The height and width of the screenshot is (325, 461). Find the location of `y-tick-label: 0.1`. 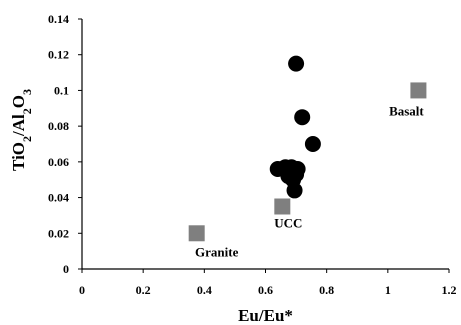

y-tick-label: 0.1 is located at coordinates (61, 90).